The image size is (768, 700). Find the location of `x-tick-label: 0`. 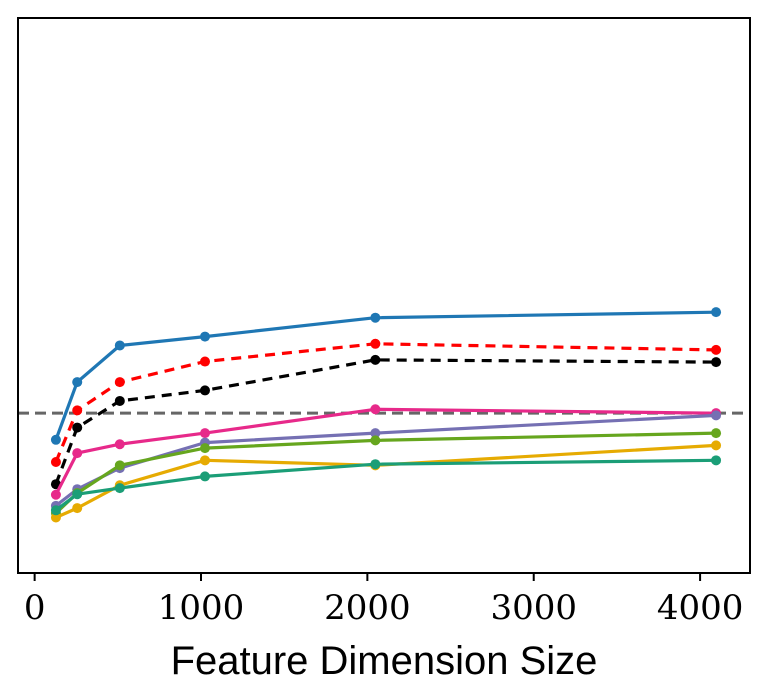

x-tick-label: 0 is located at coordinates (35, 608).